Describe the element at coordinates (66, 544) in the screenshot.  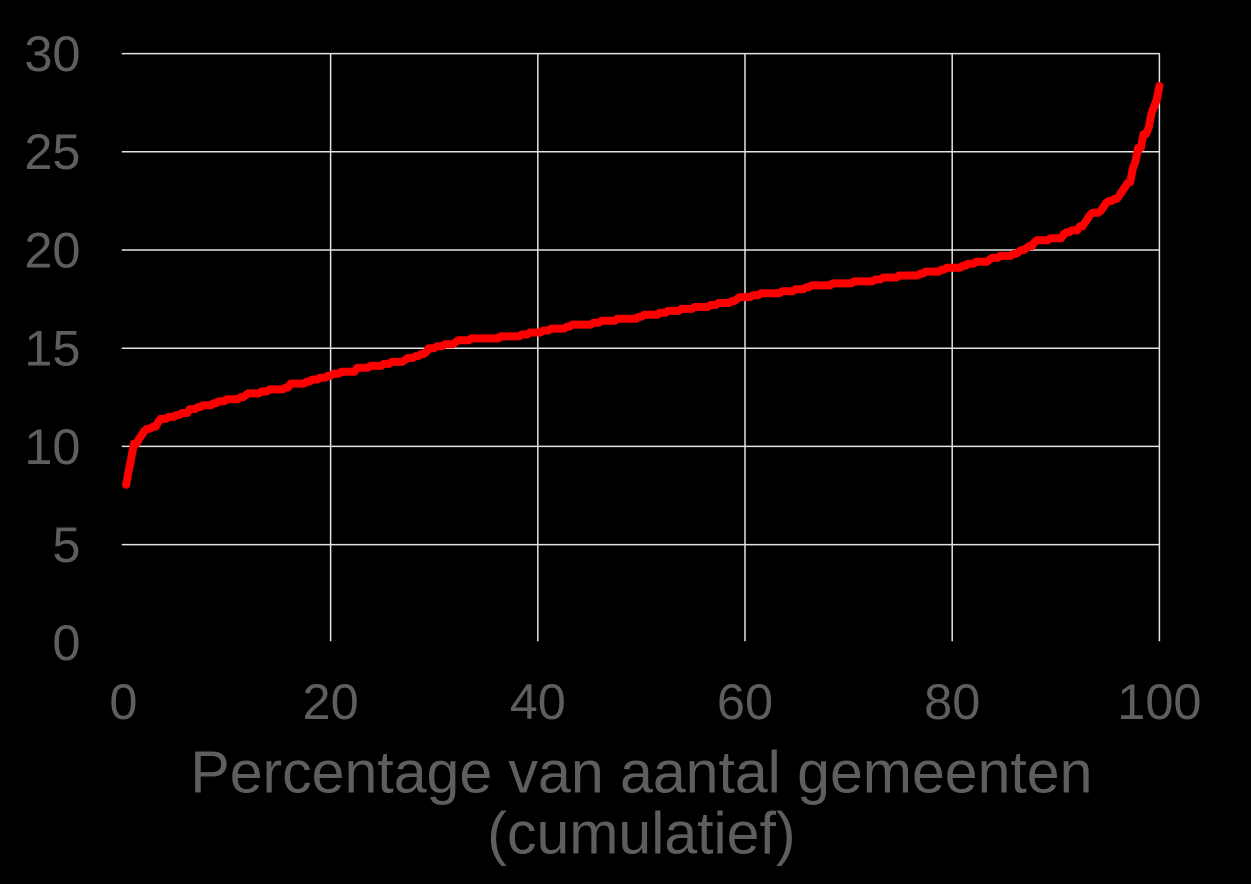
I see `svg-text: 5` at that location.